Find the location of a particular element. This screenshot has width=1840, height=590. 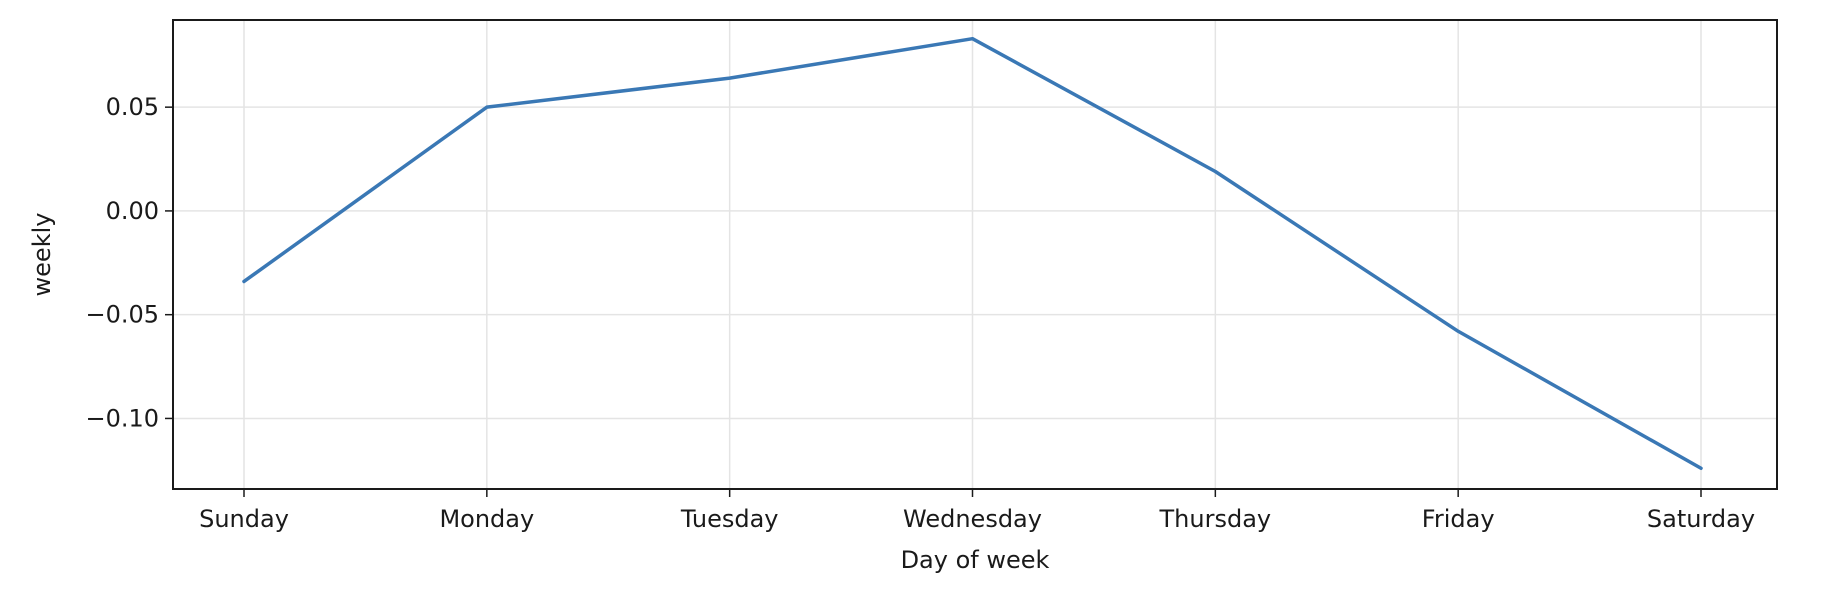

y-tick-label: 0.05 is located at coordinates (132, 107).